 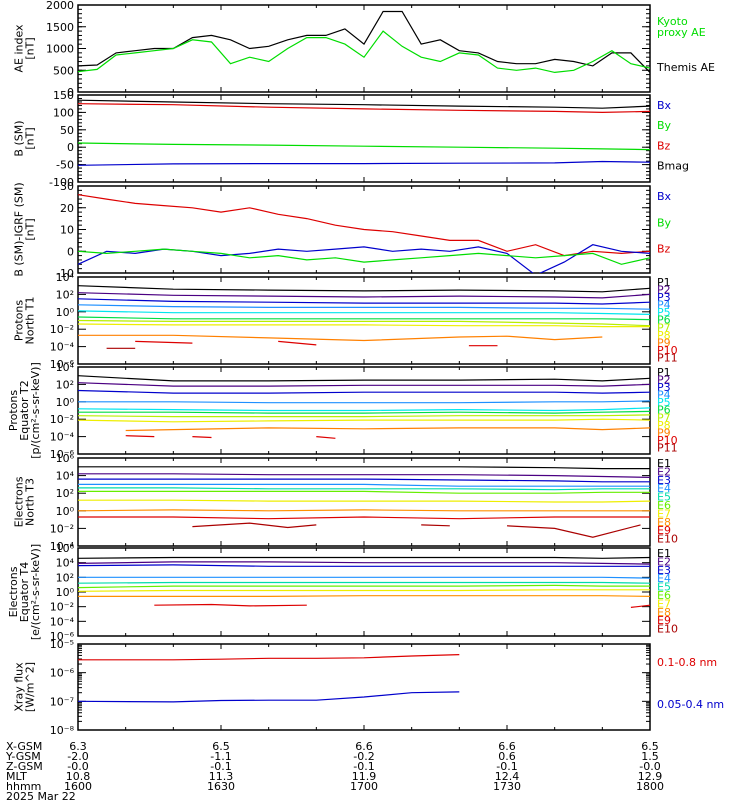 I want to click on legend-label: P3, so click(x=664, y=297).